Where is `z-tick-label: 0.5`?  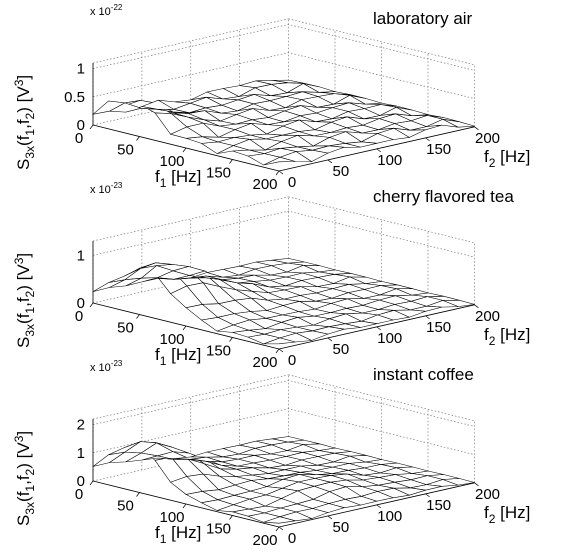 z-tick-label: 0.5 is located at coordinates (74, 97).